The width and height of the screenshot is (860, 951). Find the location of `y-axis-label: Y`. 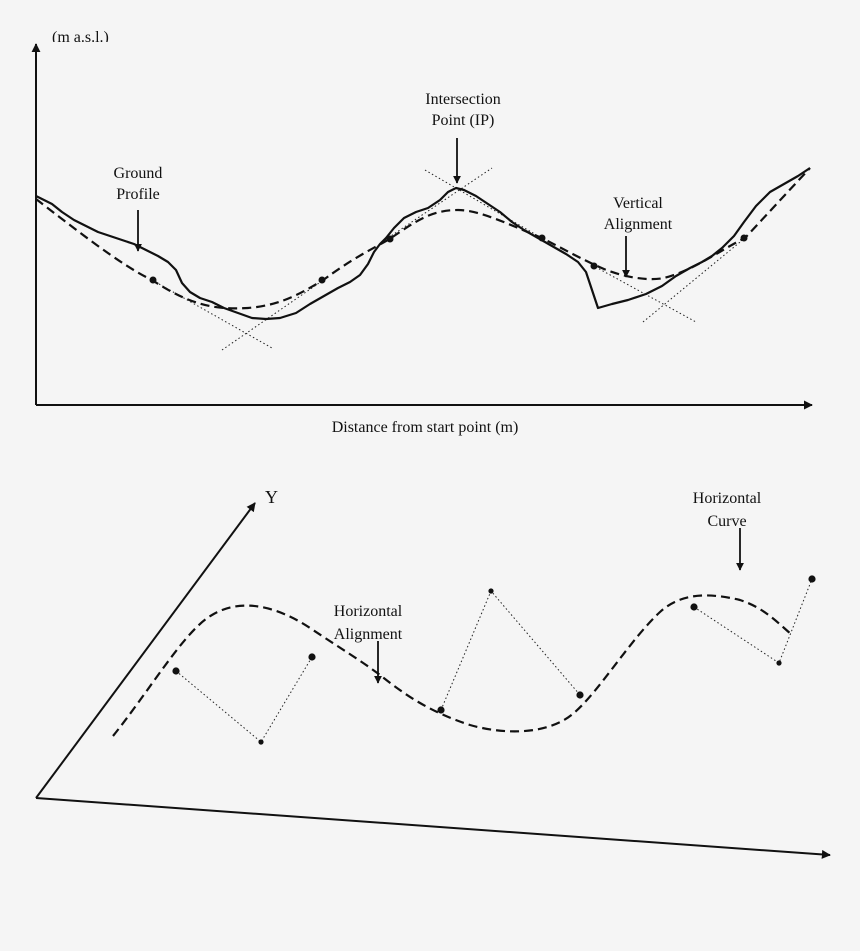

y-axis-label: Y is located at coordinates (271, 497).